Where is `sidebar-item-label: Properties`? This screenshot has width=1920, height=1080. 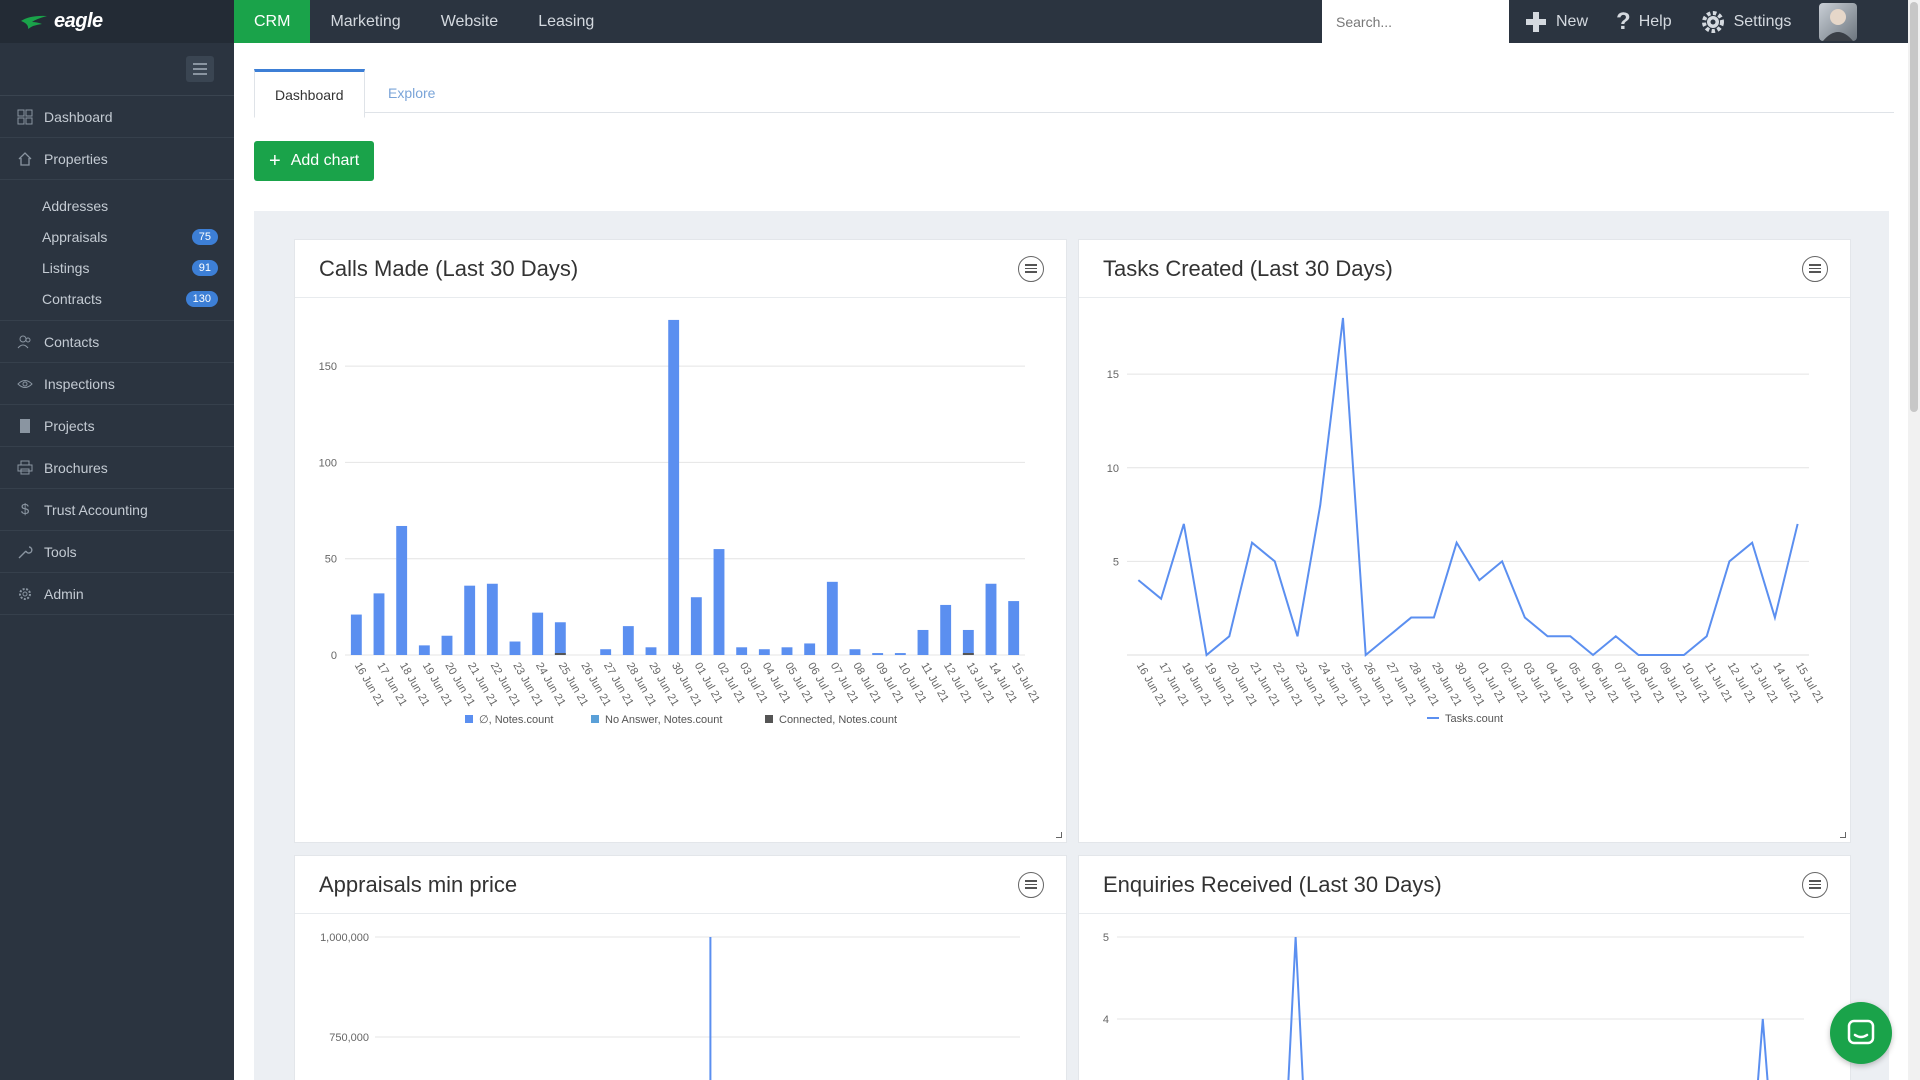
sidebar-item-label: Properties is located at coordinates (76, 158).